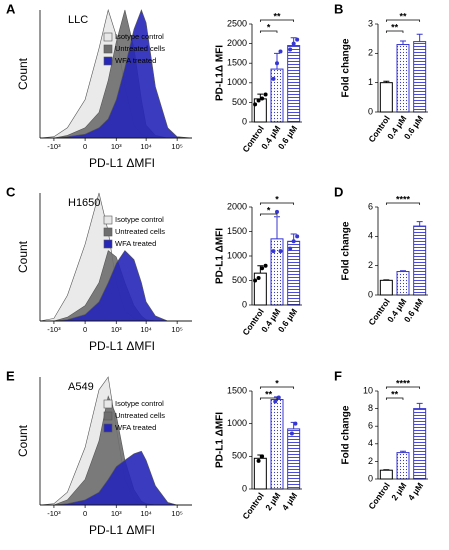 The image size is (449, 550). Describe the element at coordinates (272, 502) in the screenshot. I see `x-tick-label: 2 μM` at that location.